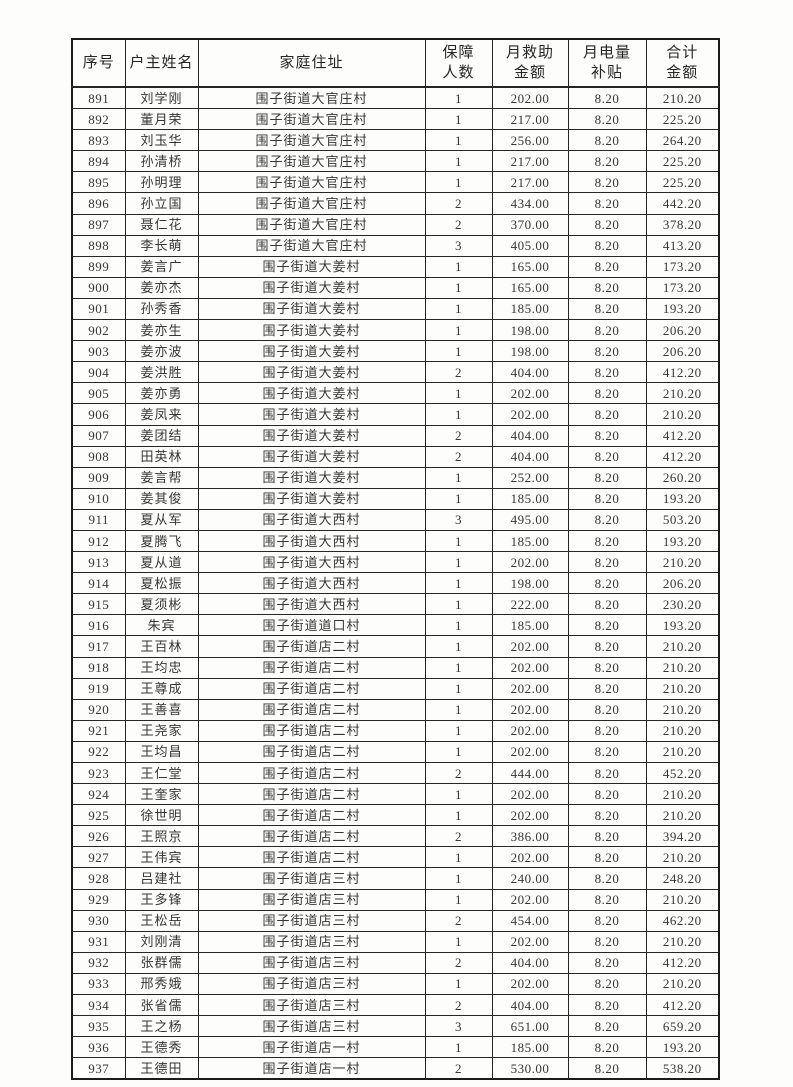 This screenshot has height=1087, width=793. Describe the element at coordinates (98, 709) in the screenshot. I see `cell-seq: 920` at that location.